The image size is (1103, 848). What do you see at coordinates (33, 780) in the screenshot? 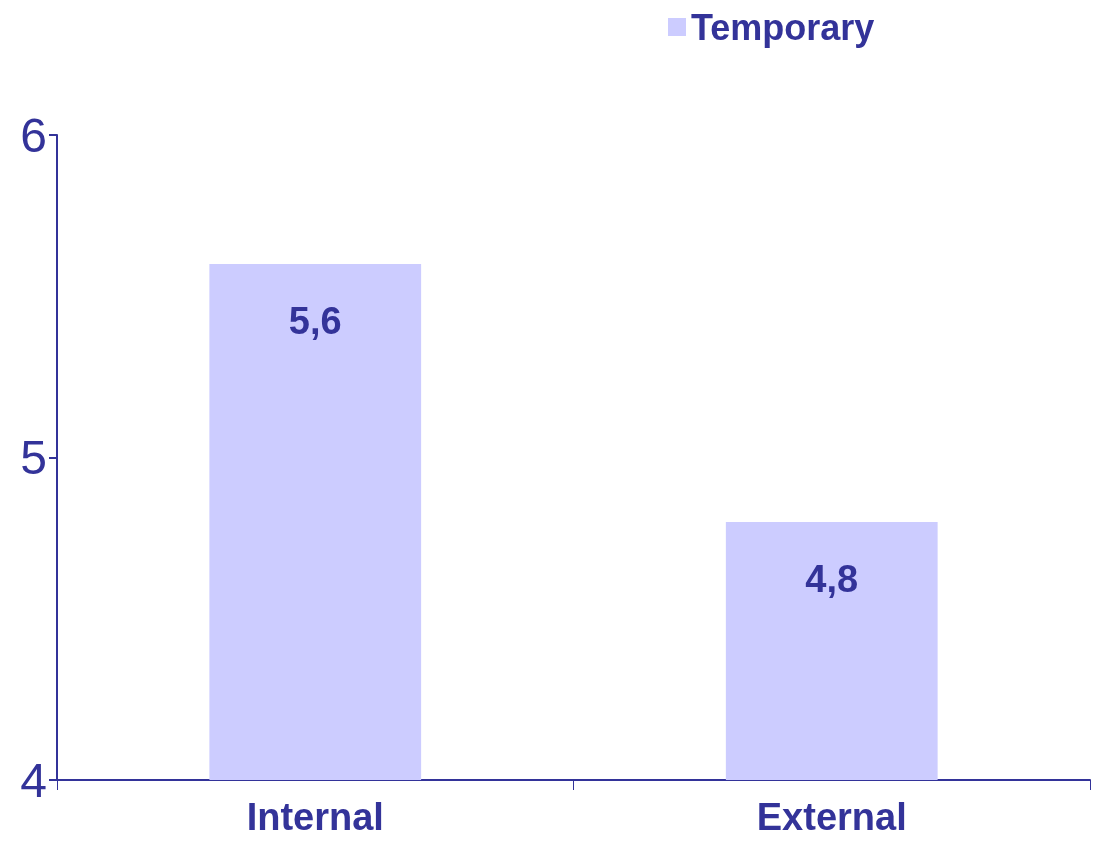
I see `y-tick-label: 4` at bounding box center [33, 780].